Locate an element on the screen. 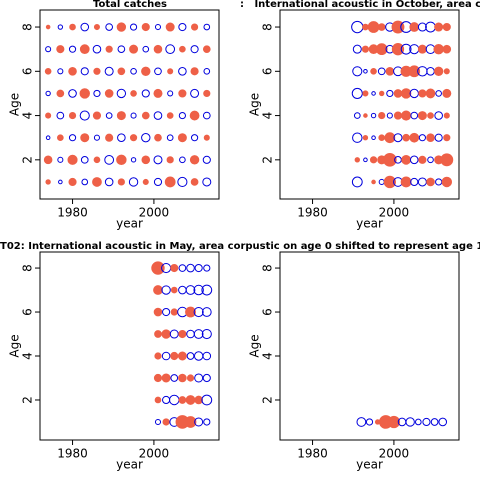  x-axis-label: year is located at coordinates (129, 465).